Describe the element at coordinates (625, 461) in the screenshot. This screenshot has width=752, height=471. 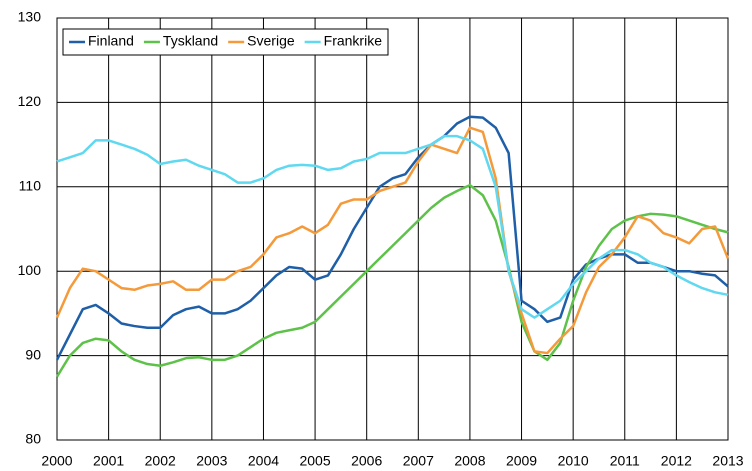
I see `x-tick-label: 2011` at that location.